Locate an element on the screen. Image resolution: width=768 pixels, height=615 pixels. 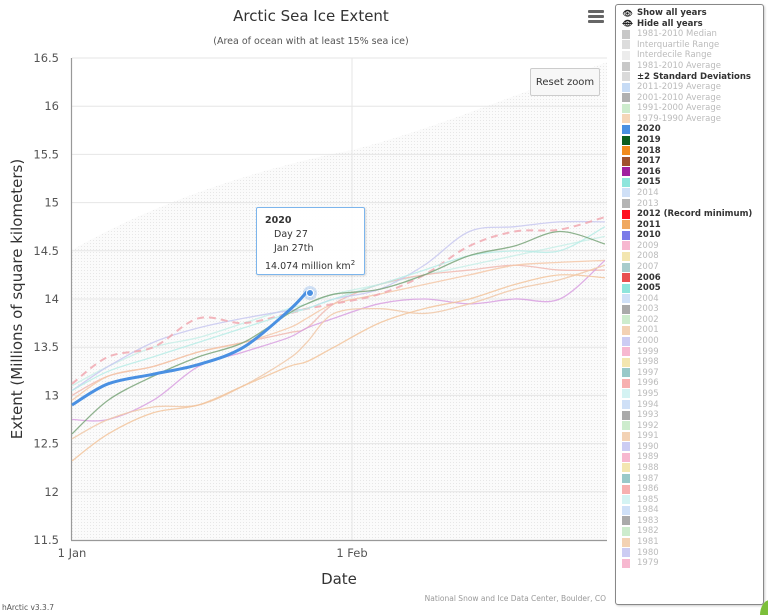
legend-item: 2007 is located at coordinates (690, 267).